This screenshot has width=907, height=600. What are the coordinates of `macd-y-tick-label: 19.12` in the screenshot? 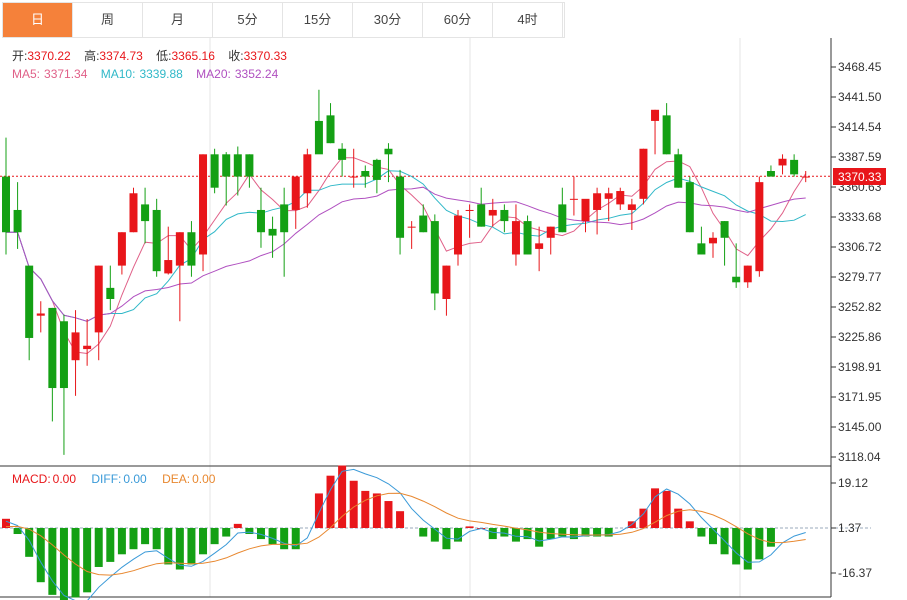 It's located at (853, 483).